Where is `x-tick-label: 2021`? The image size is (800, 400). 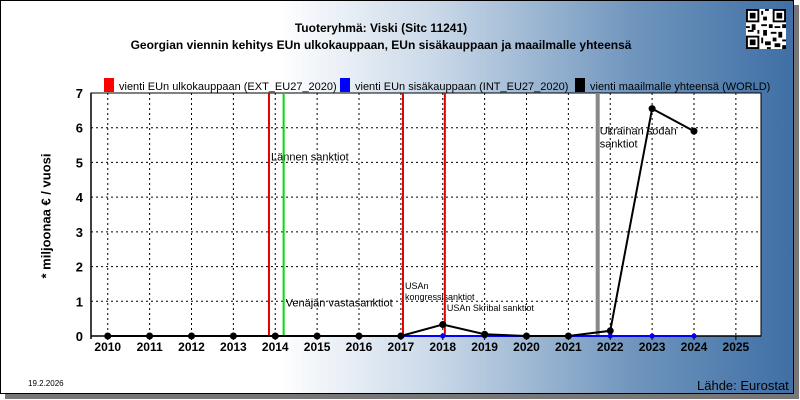 x-tick-label: 2021 is located at coordinates (568, 347).